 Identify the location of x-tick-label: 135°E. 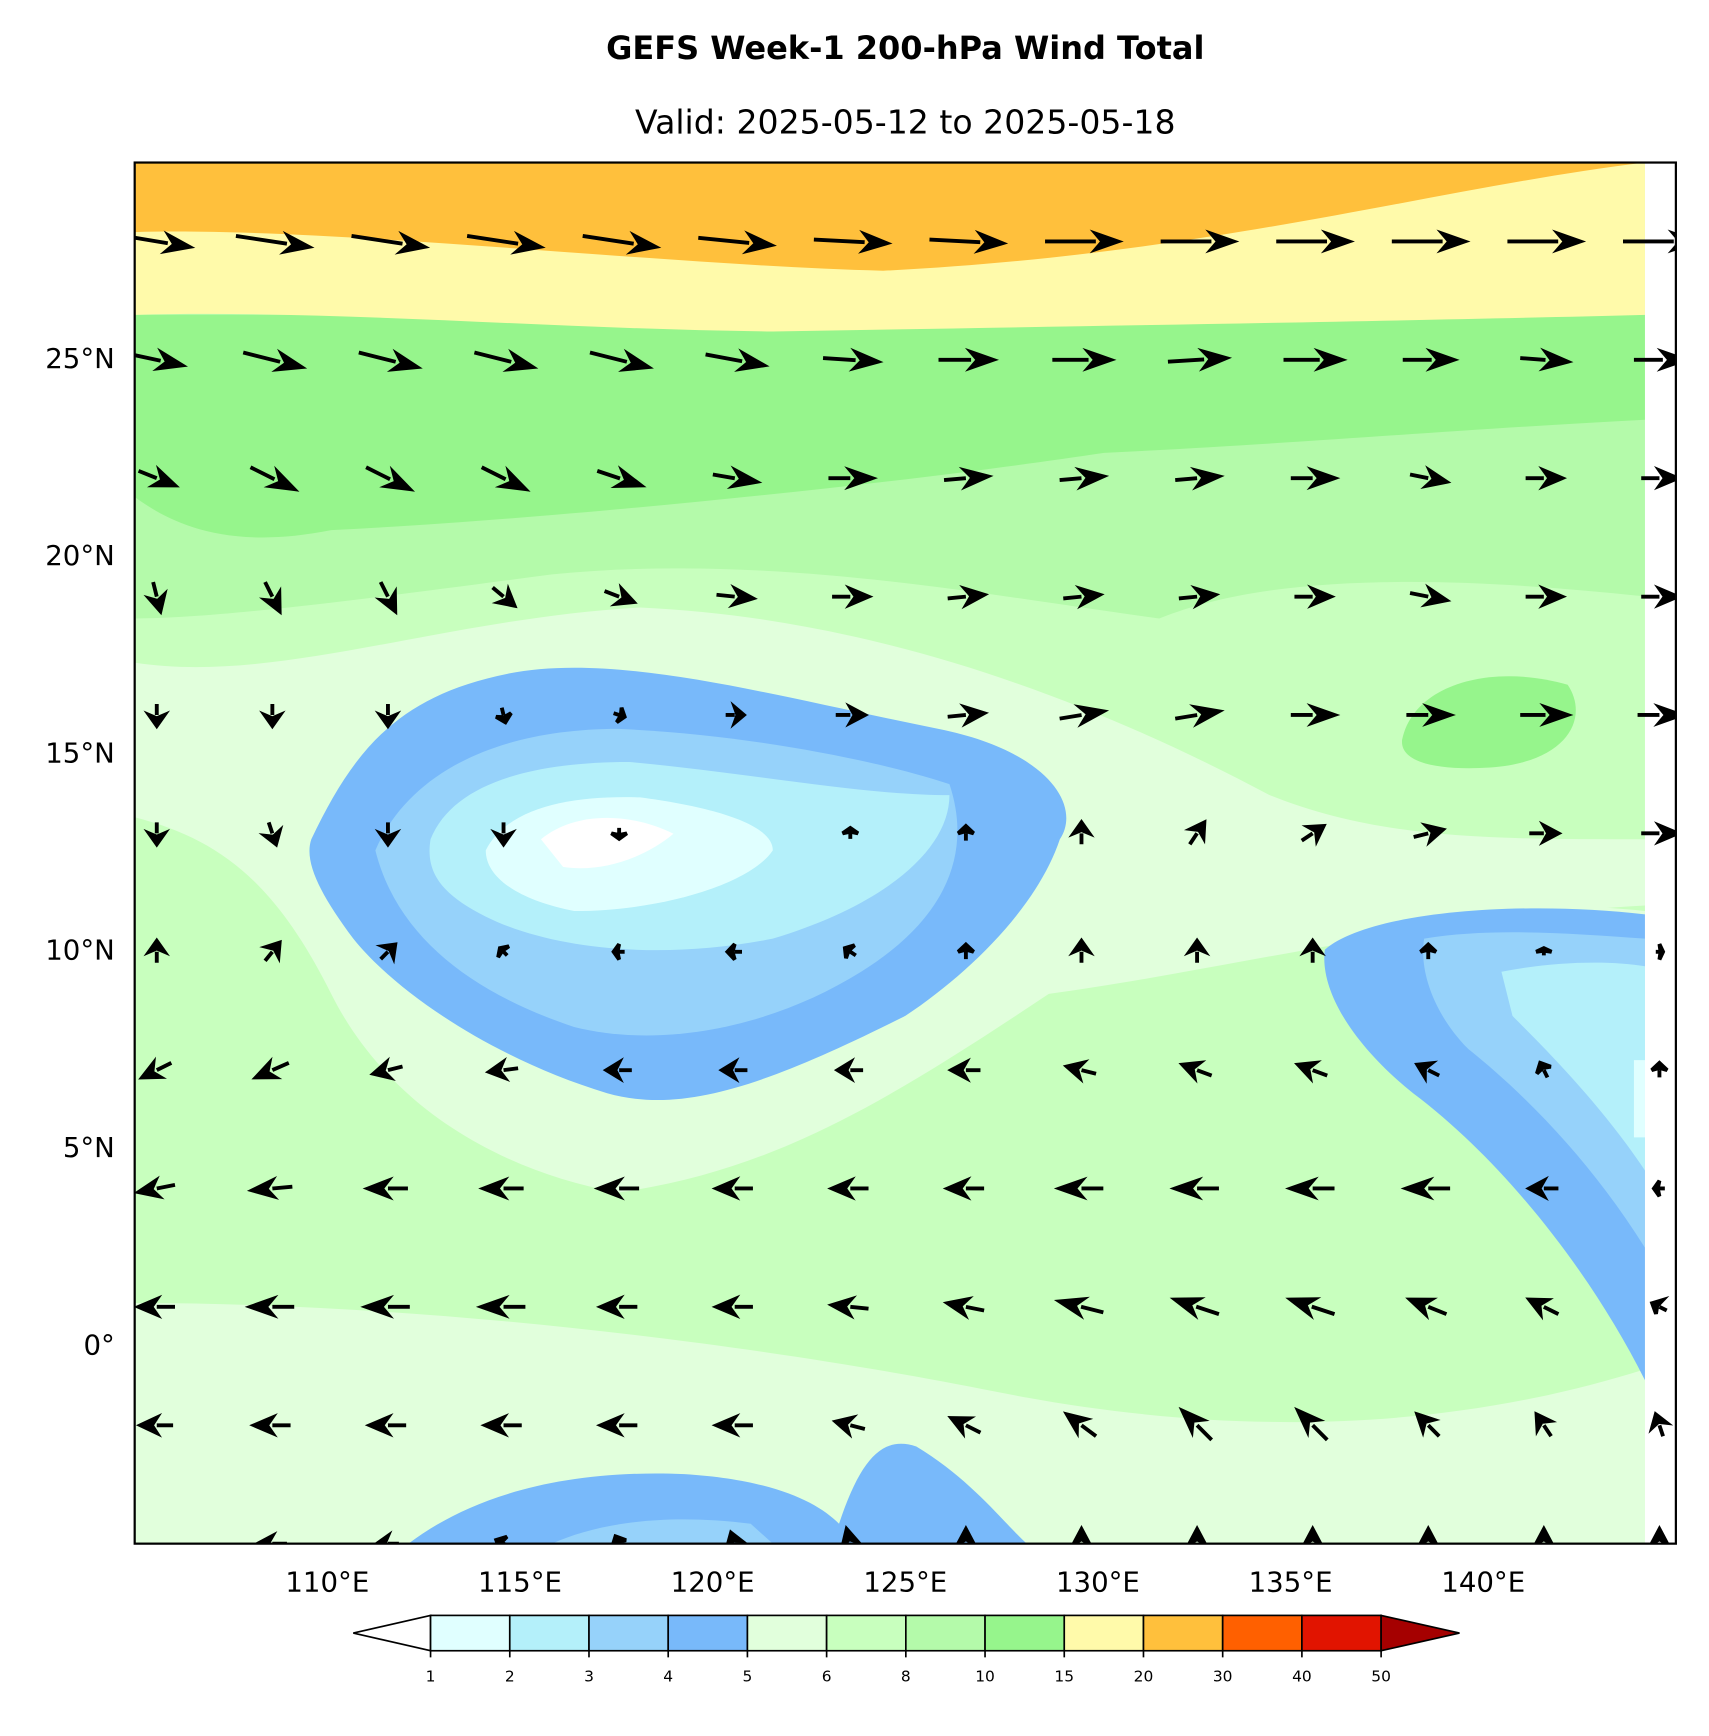
(1291, 1581).